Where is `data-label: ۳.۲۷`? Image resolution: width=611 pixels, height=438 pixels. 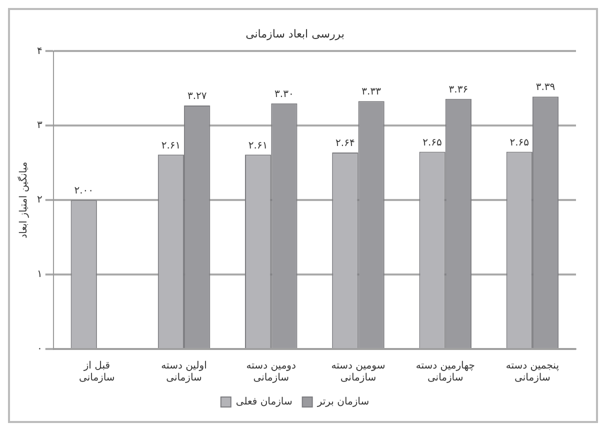 data-label: ۳.۲۷ is located at coordinates (197, 96).